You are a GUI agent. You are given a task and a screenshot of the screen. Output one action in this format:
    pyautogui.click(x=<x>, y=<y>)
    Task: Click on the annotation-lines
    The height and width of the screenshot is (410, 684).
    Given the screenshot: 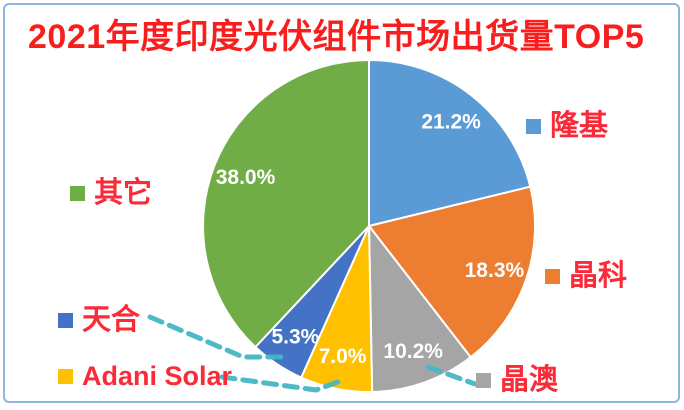 What is the action you would take?
    pyautogui.click(x=312, y=353)
    